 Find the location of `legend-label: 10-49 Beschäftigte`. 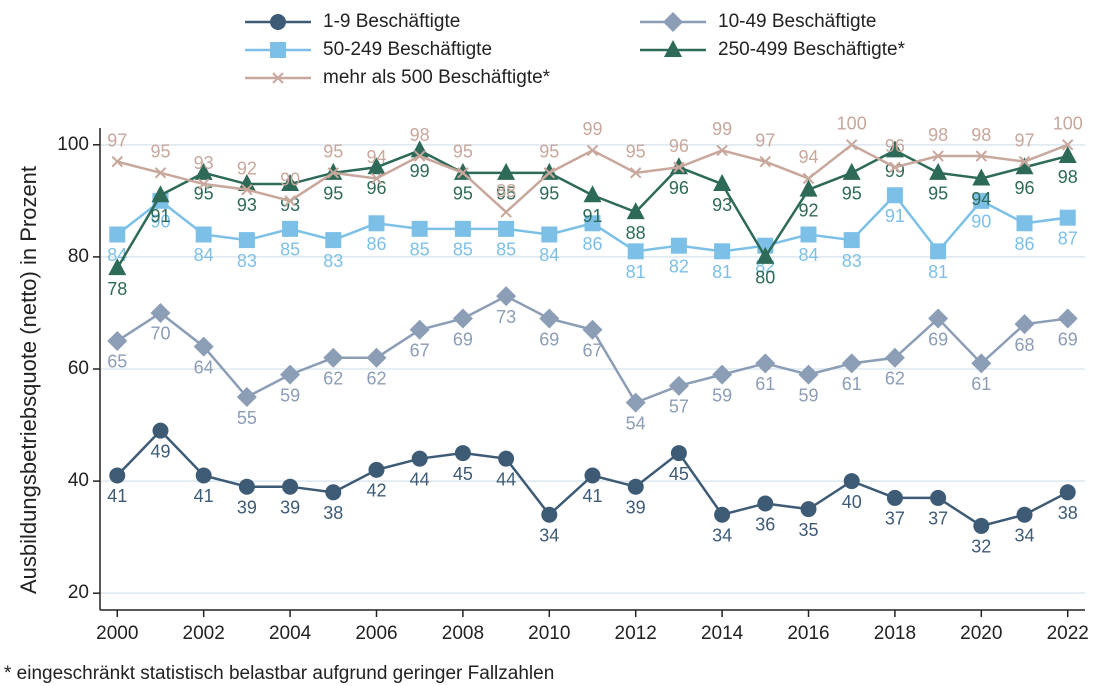

legend-label: 10-49 Beschäftigte is located at coordinates (797, 21).